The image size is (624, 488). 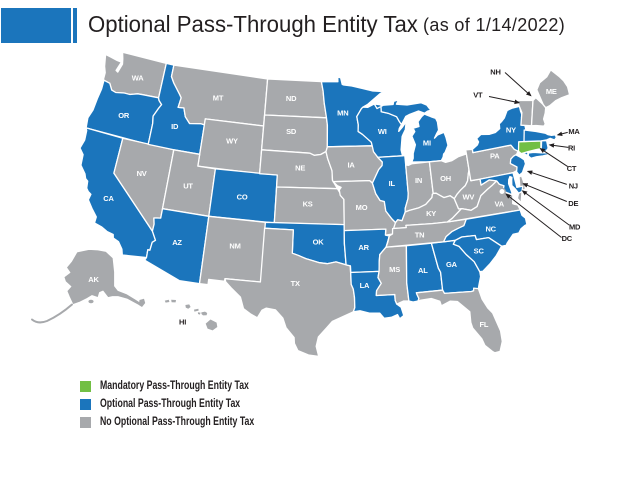 I want to click on svg-text: SD, so click(x=291, y=131).